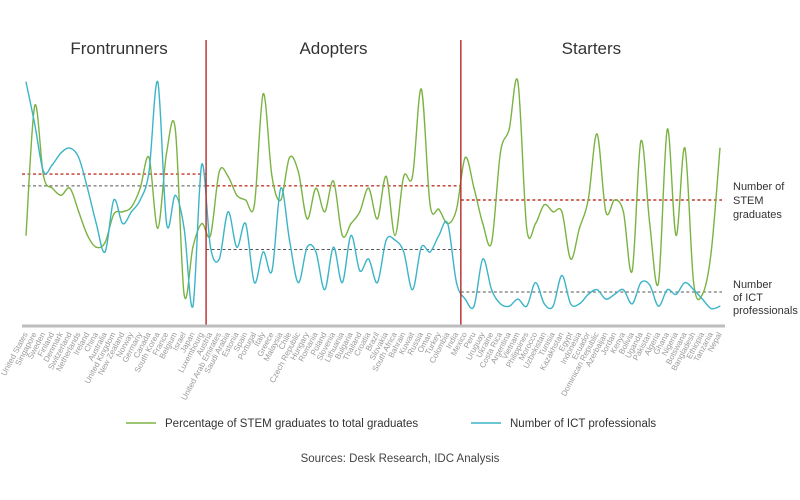 Image resolution: width=800 pixels, height=500 pixels. I want to click on group-title-adopters: Adopters, so click(333, 48).